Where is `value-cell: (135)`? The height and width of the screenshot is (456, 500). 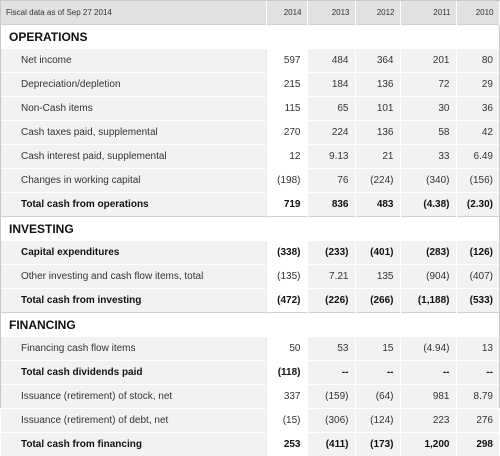
value-cell: (135) is located at coordinates (286, 277).